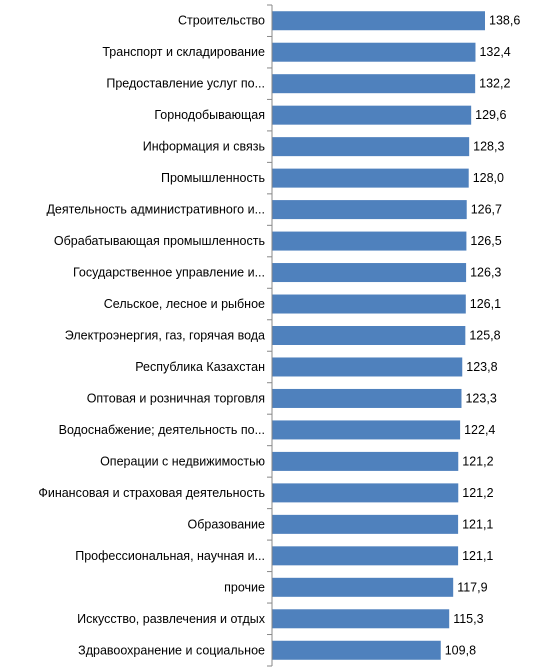 This screenshot has height=672, width=548. I want to click on category-label: Оптовая и розничная торговля, so click(176, 398).